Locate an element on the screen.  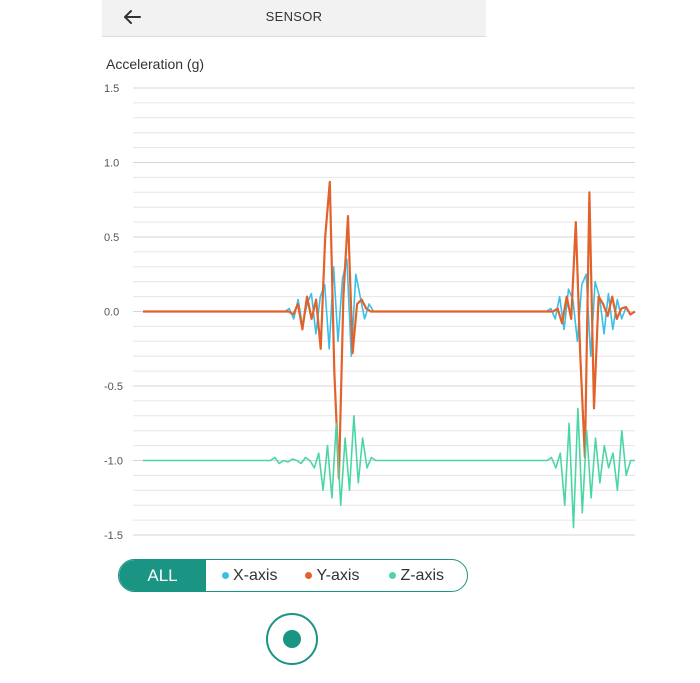
legend-y-axis-label: Y-axis is located at coordinates (338, 575).